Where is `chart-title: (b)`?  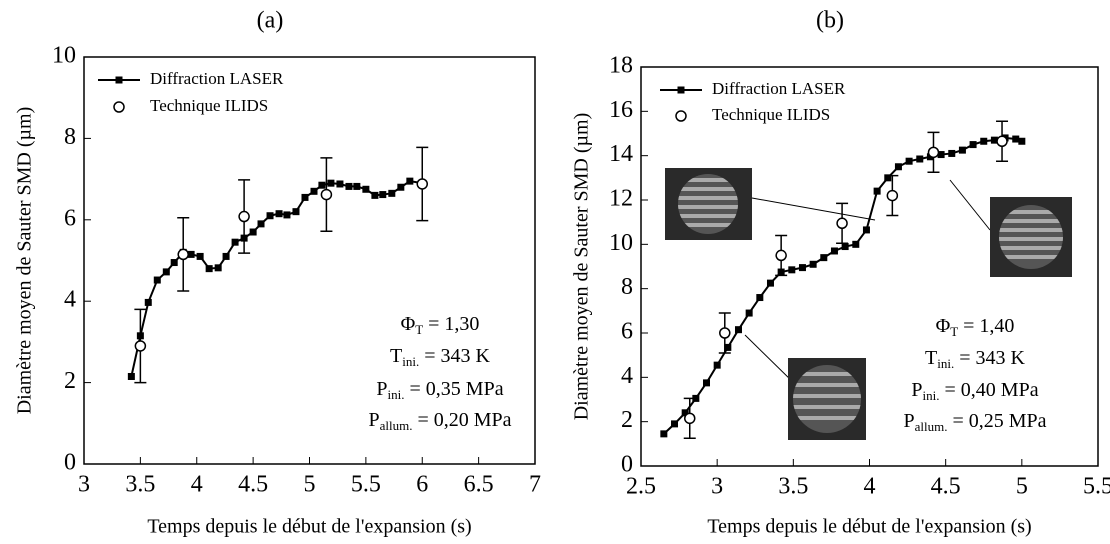
chart-title: (b) is located at coordinates (830, 21).